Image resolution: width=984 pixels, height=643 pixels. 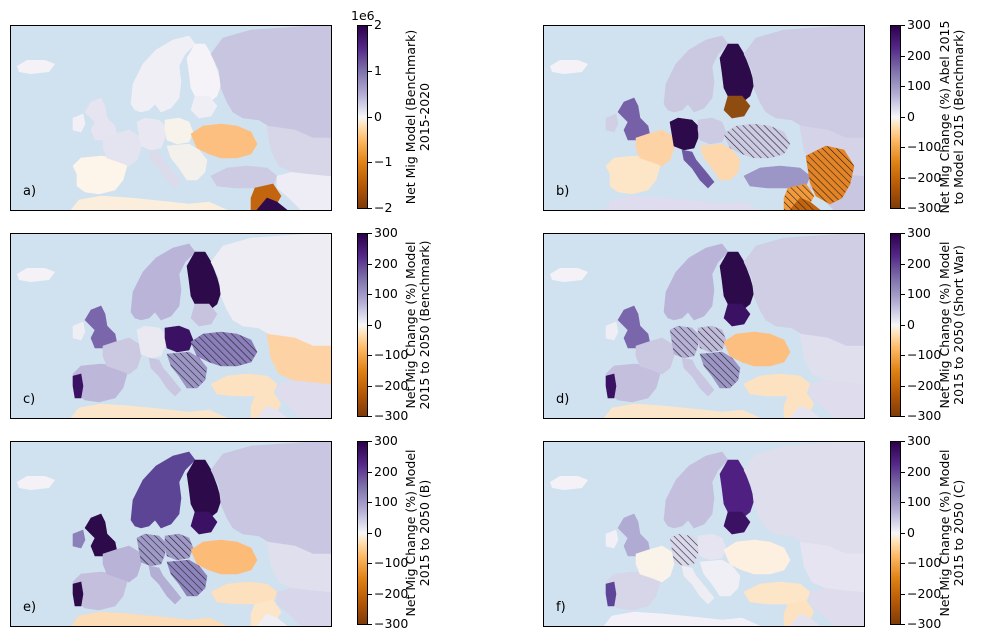 I want to click on colorbar-label: Net Mig Change (%) Model 2015 to 2050 (C), so click(x=952, y=533).